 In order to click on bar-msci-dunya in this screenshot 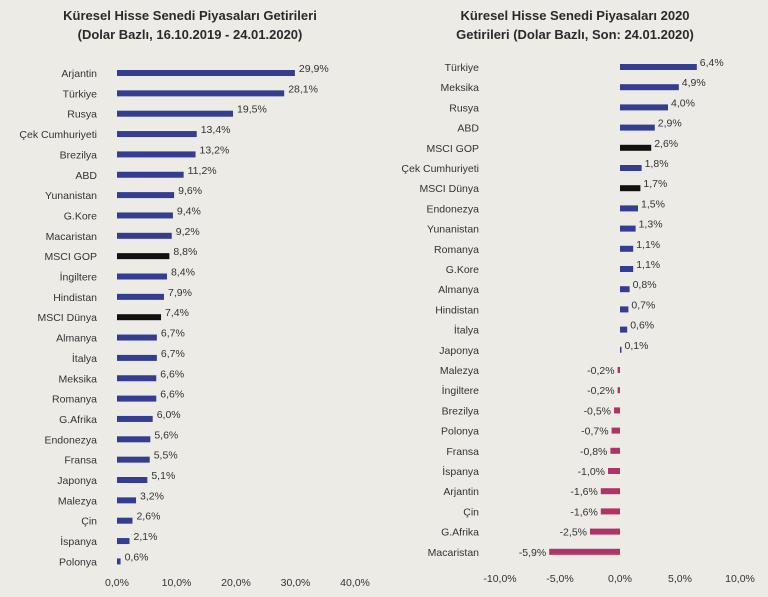, I will do `click(630, 188)`.